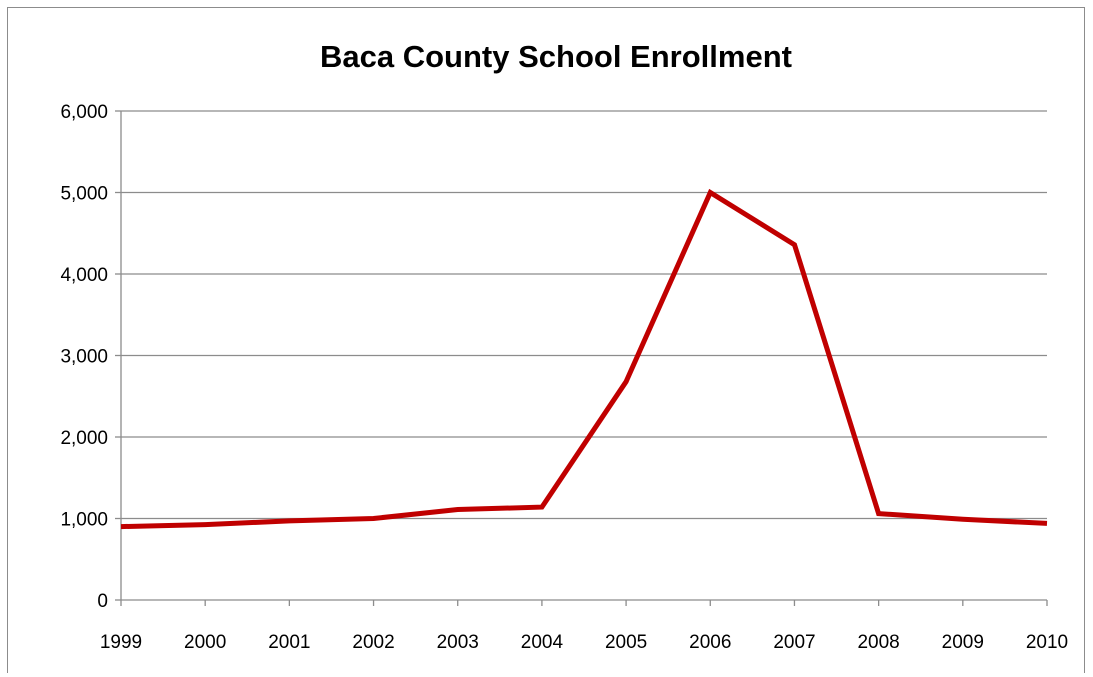  What do you see at coordinates (626, 642) in the screenshot?
I see `x-tick-label-2005: 2005` at bounding box center [626, 642].